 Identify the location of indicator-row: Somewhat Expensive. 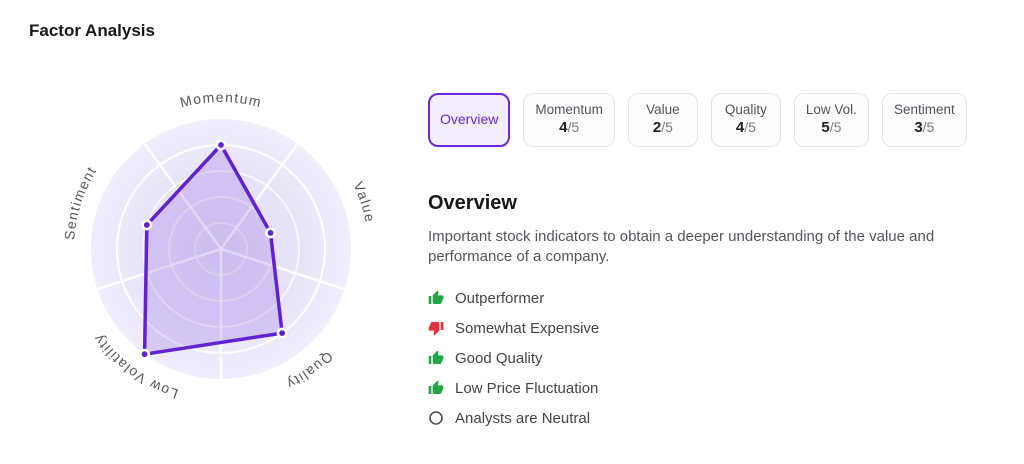
(708, 328).